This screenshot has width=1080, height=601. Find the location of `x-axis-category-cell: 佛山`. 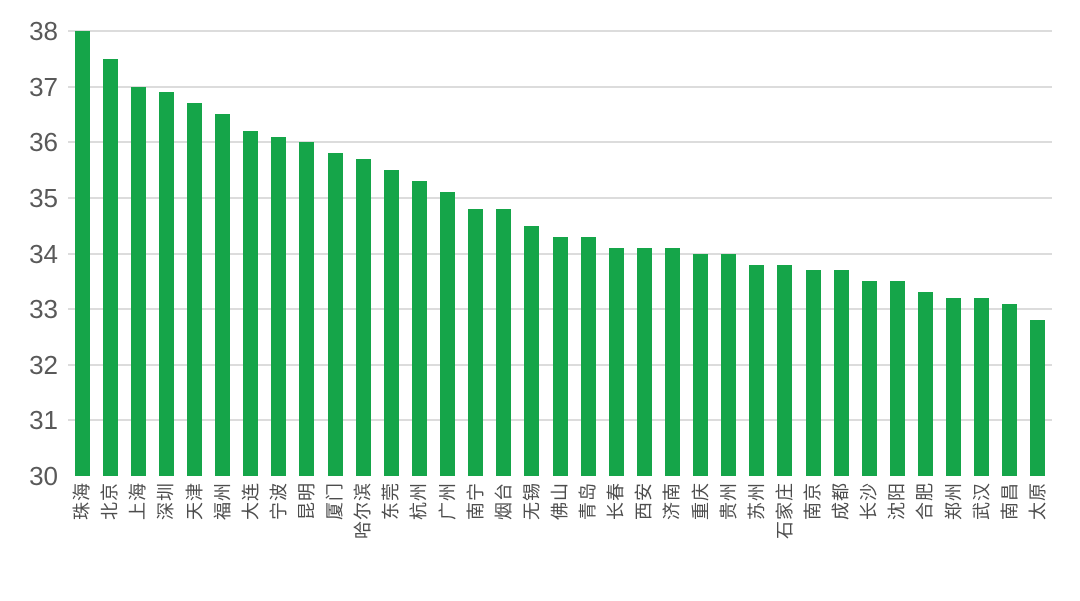

x-axis-category-cell: 佛山 is located at coordinates (560, 537).